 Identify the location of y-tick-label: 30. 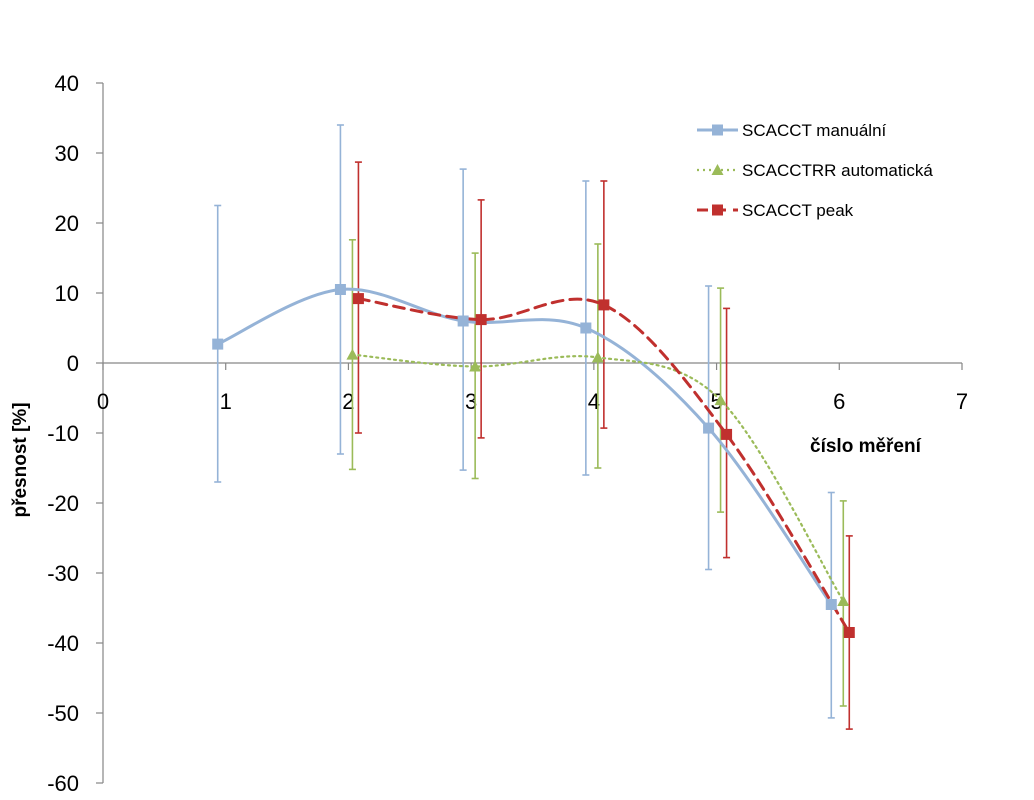
(67, 153).